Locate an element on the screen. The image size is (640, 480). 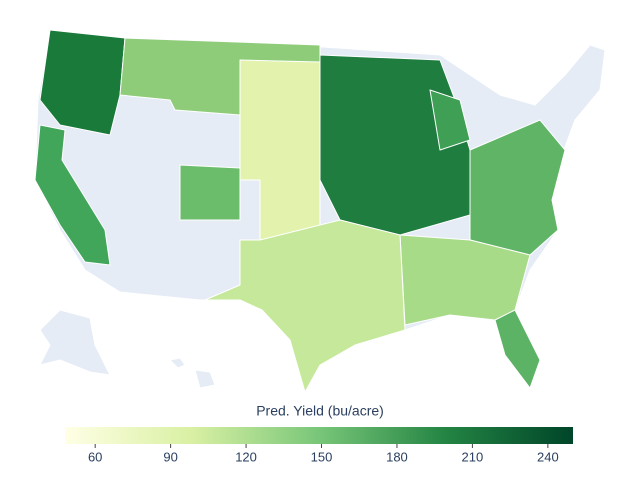
region-south-plains is located at coordinates (305, 306).